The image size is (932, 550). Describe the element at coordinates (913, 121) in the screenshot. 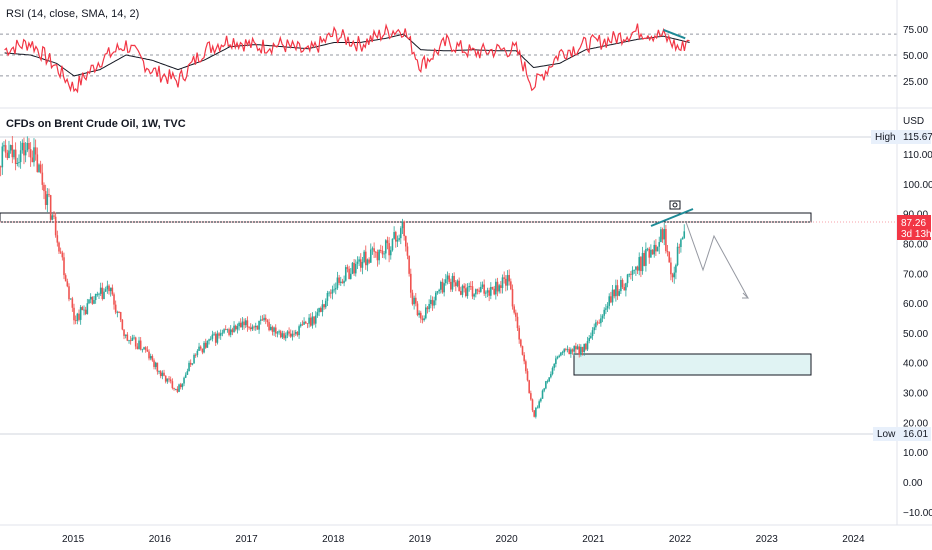

I see `currency-label: USD` at that location.